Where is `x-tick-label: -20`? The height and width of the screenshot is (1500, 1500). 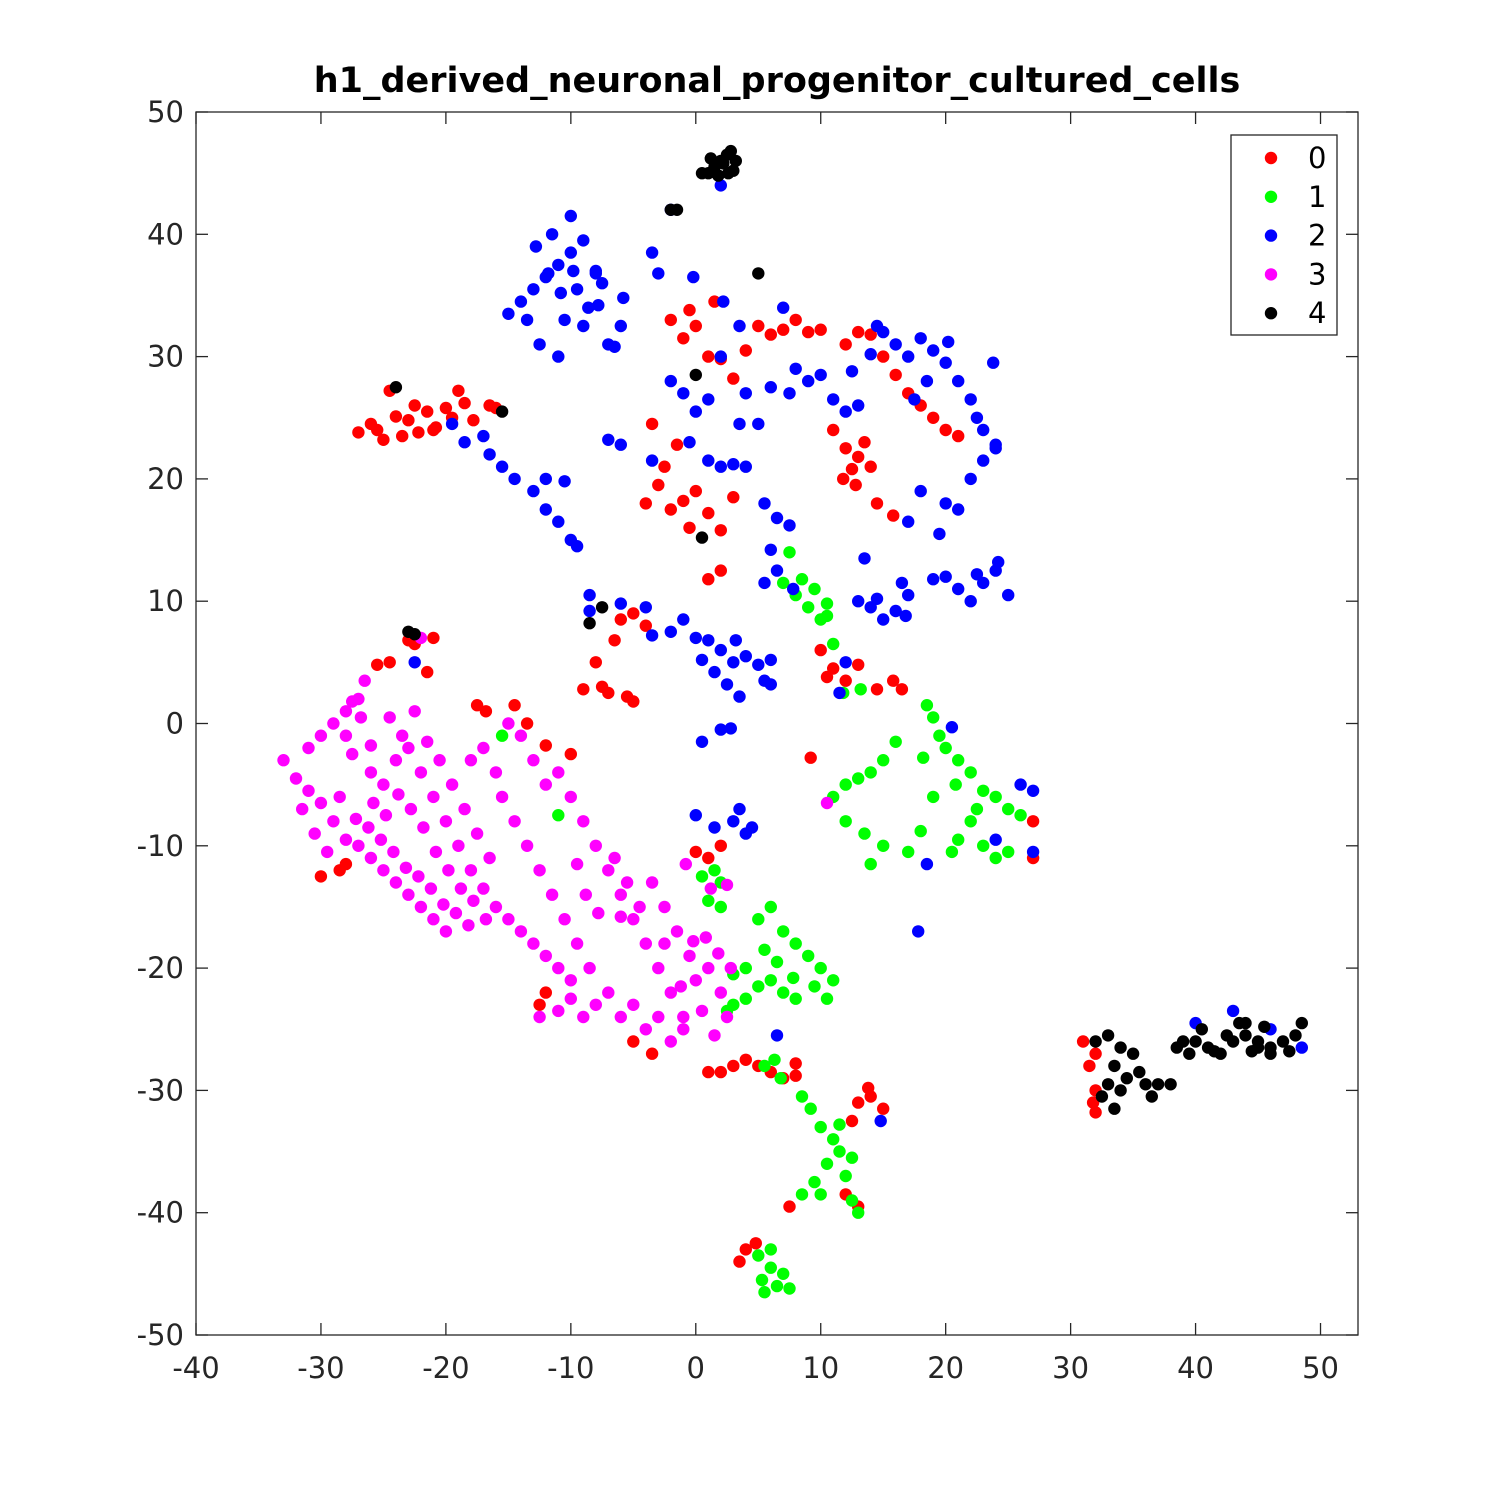 x-tick-label: -20 is located at coordinates (445, 1368).